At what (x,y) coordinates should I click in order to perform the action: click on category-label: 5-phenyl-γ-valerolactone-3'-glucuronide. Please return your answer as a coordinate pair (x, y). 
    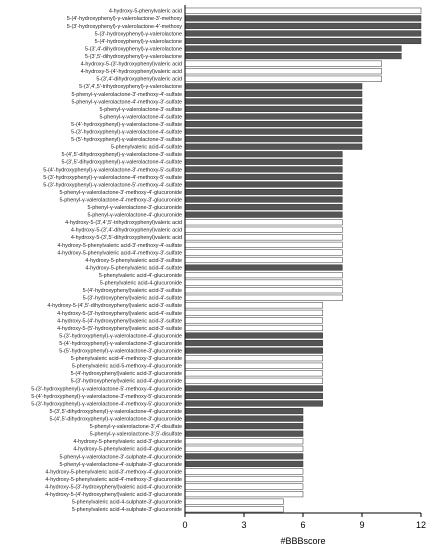
    Looking at the image, I should click on (134, 208).